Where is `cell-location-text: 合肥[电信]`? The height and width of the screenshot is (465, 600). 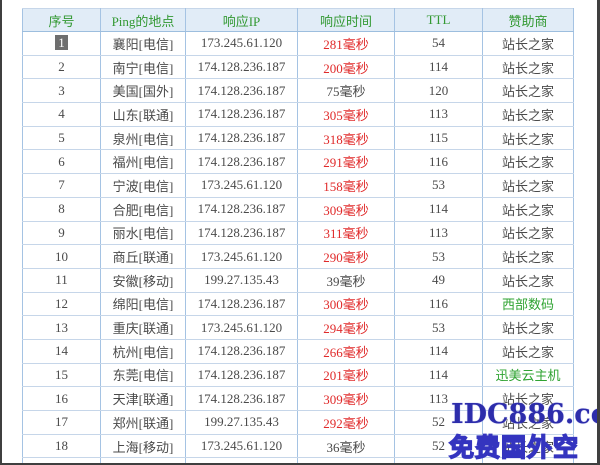 cell-location-text: 合肥[电信] is located at coordinates (143, 210).